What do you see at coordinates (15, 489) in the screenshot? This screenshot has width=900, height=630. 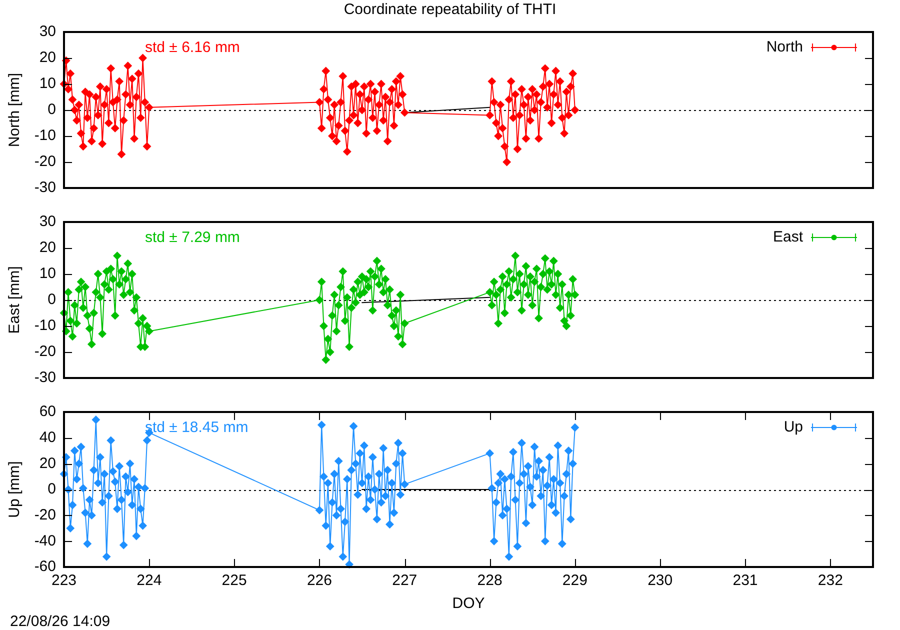 I see `y-axis-title: Up [mm]` at bounding box center [15, 489].